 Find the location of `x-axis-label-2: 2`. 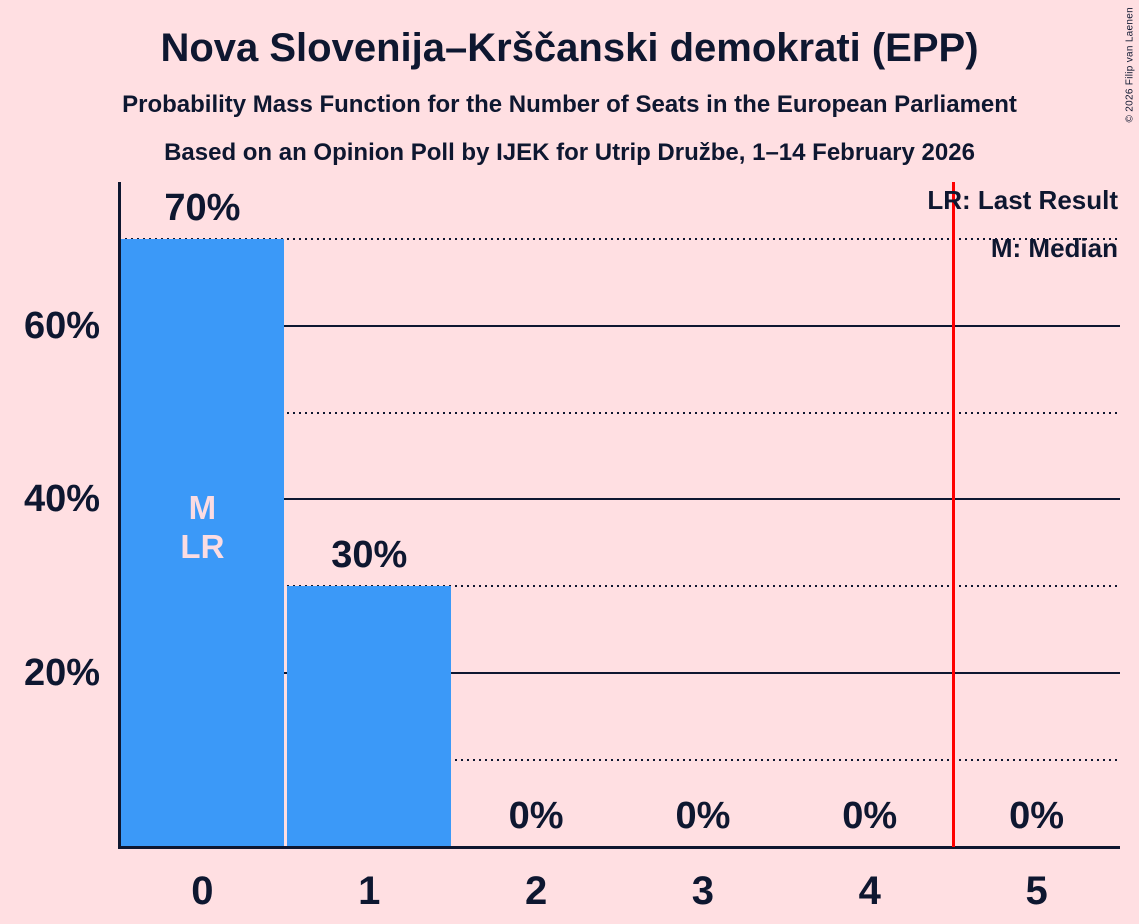

x-axis-label-2: 2 is located at coordinates (536, 891).